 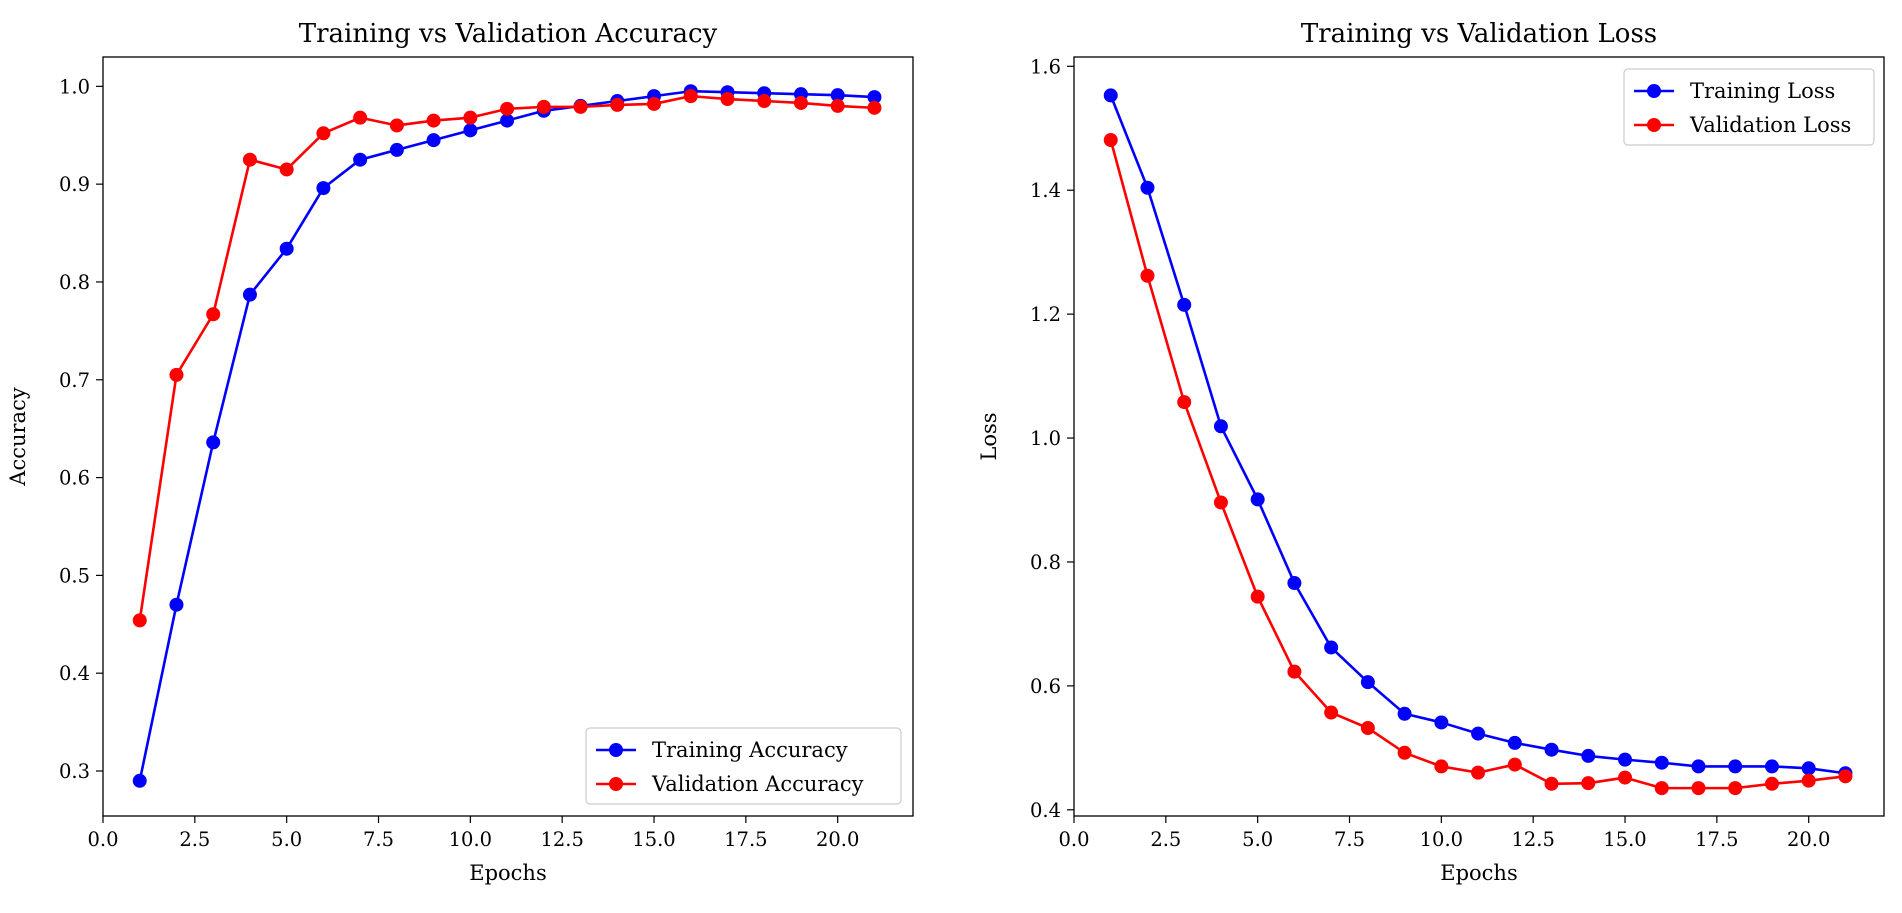 I want to click on loss-legend: Training Loss Validation Loss, so click(x=1749, y=107).